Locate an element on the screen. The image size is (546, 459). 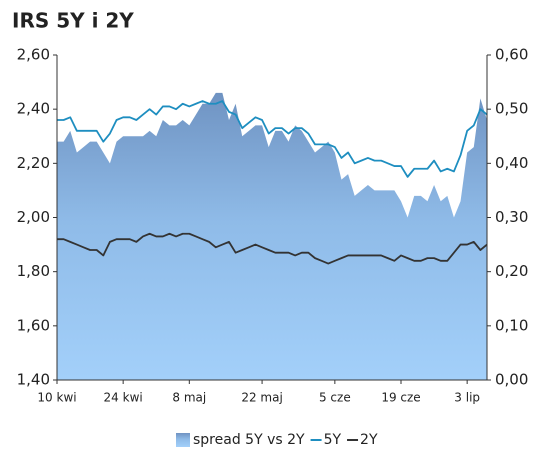
y2-tick-label: 0,40 is located at coordinates (511, 163).